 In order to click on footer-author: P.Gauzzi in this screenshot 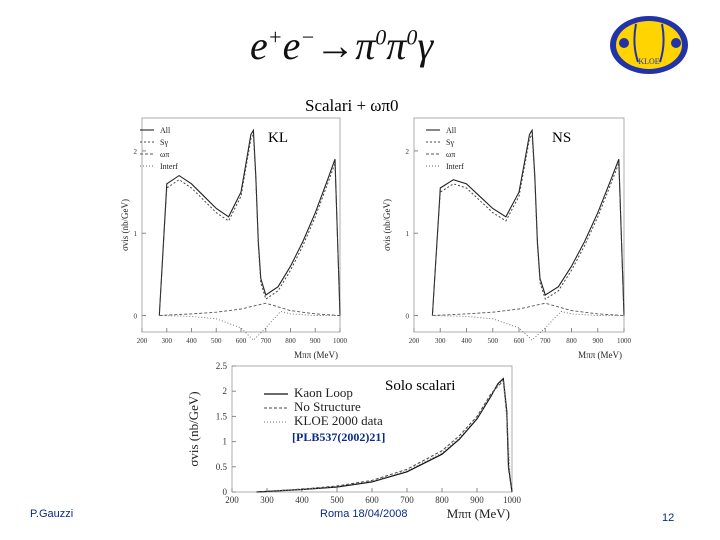, I will do `click(52, 514)`.